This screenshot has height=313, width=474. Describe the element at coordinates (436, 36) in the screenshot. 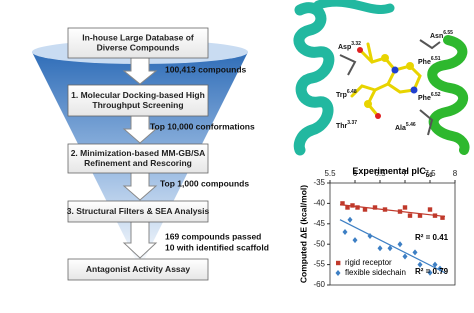

I see `residue-name: Asn` at that location.